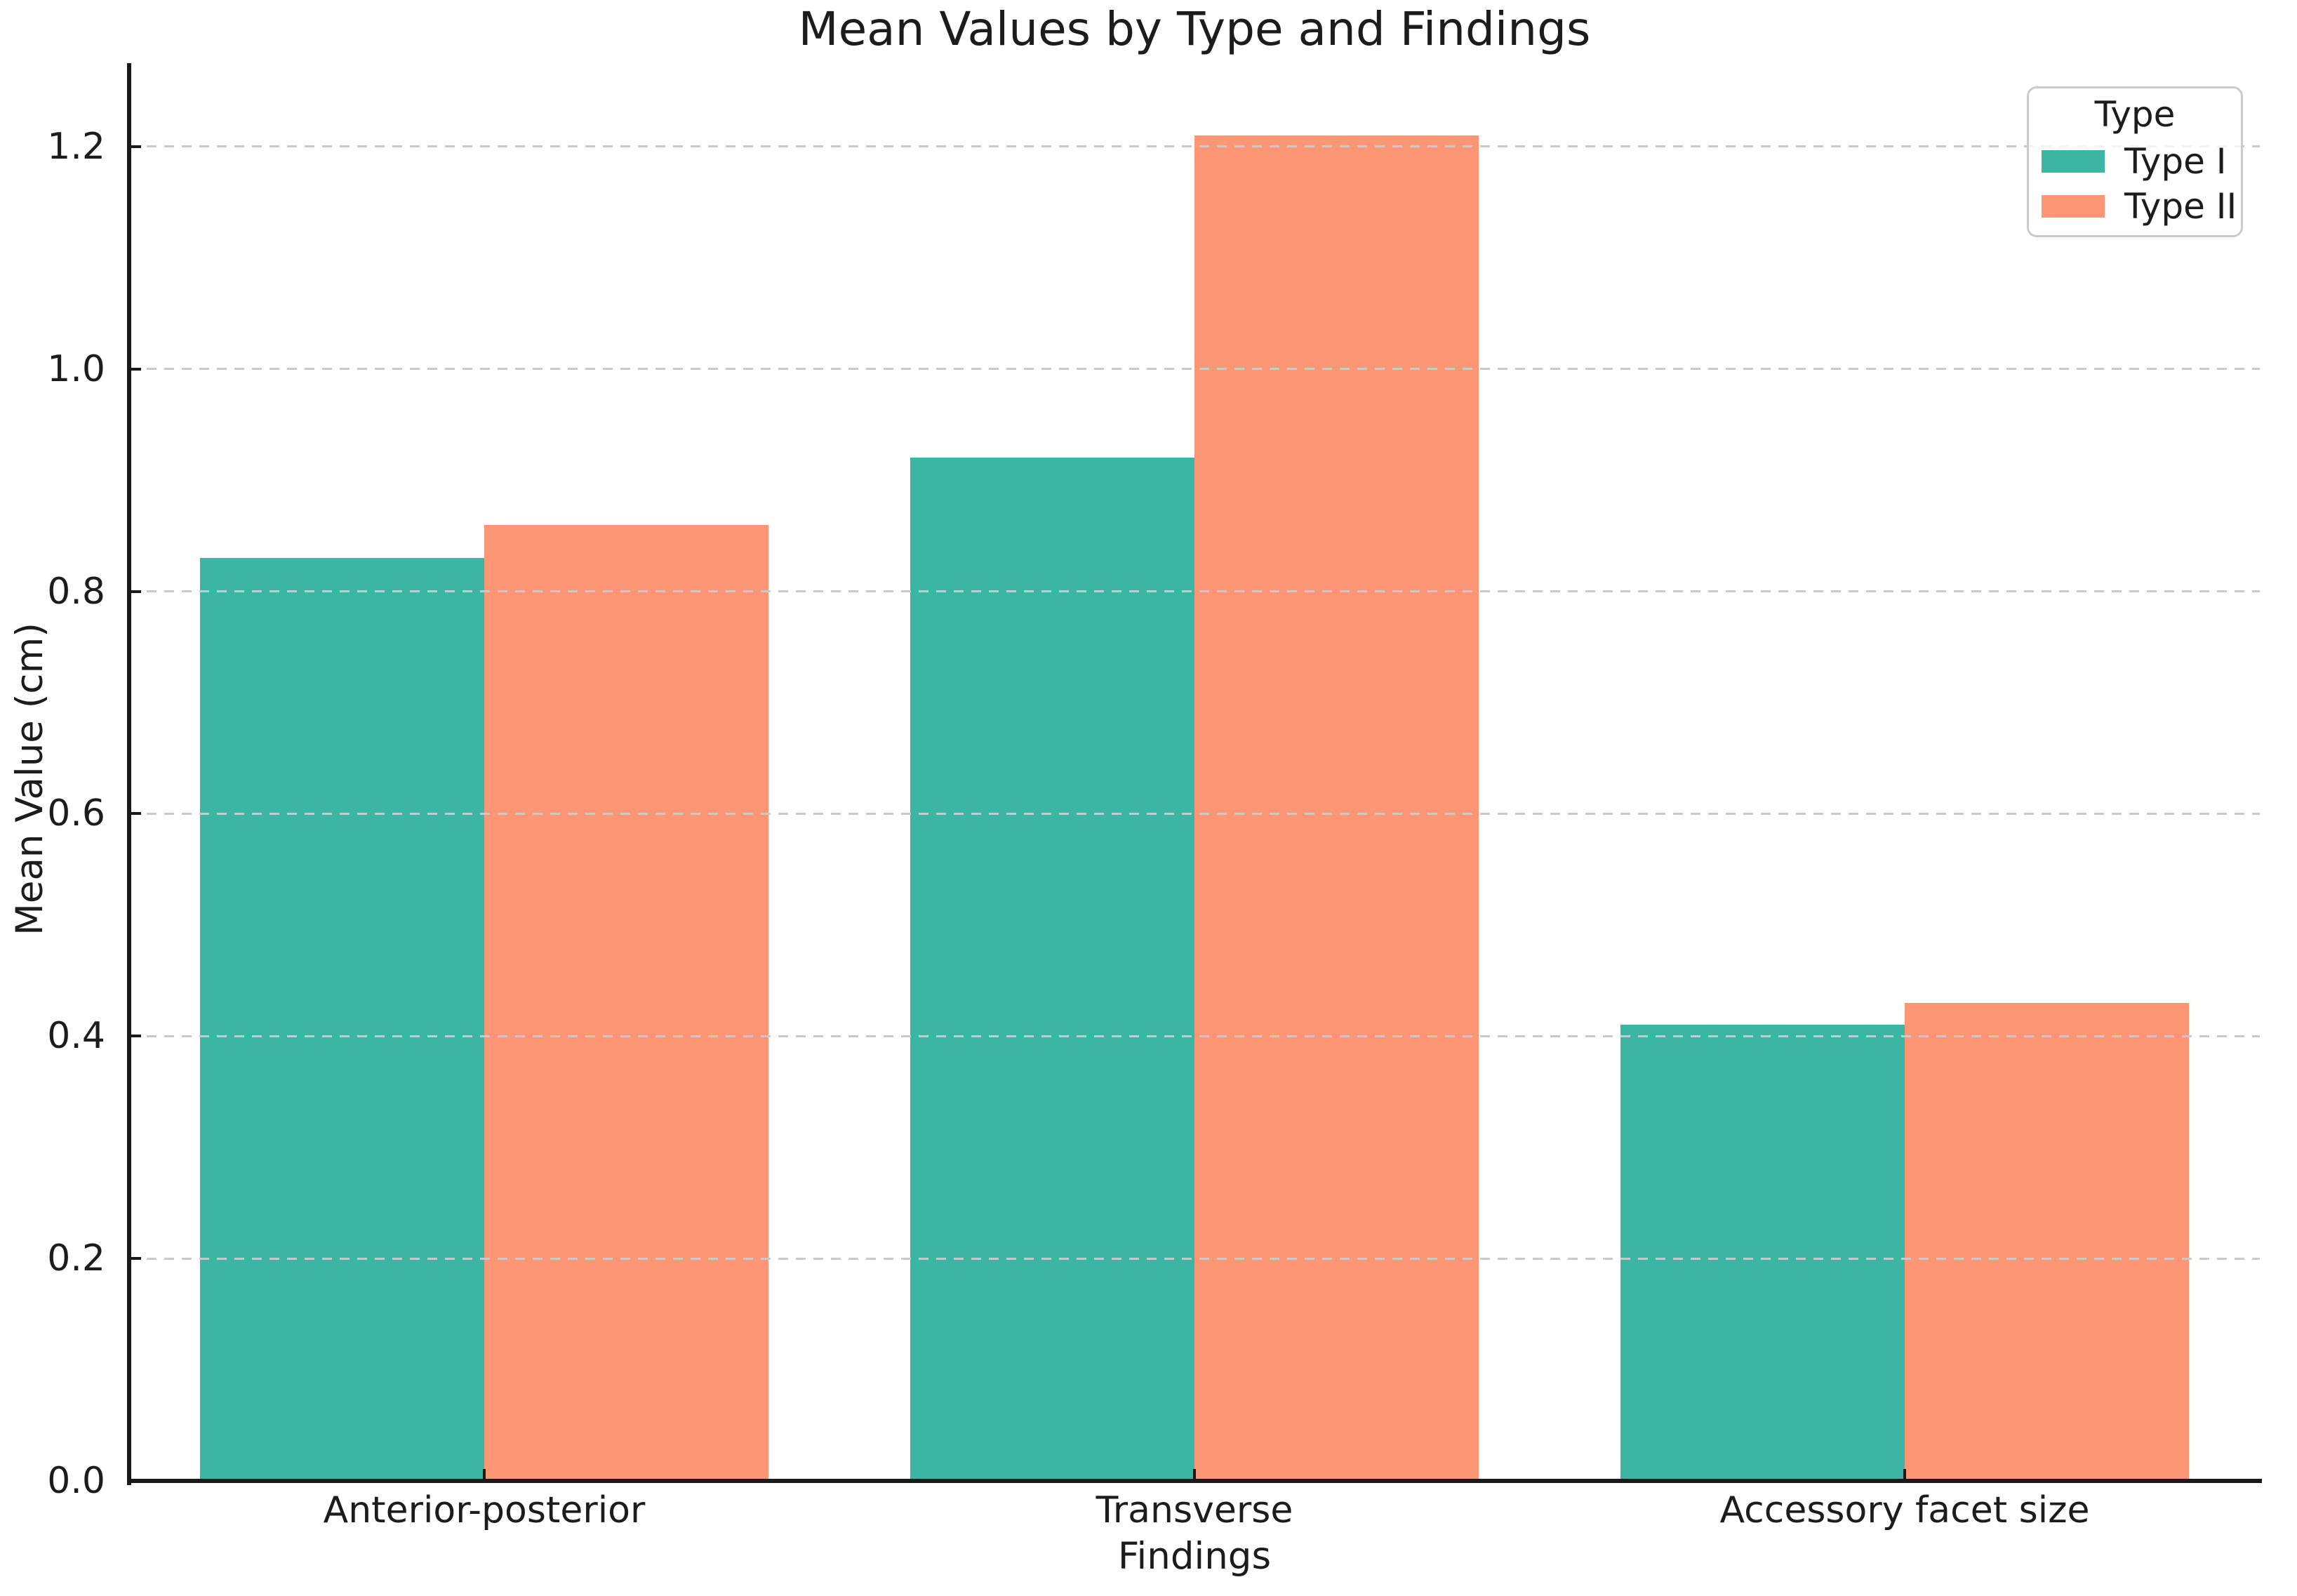 Image resolution: width=2297 pixels, height=1596 pixels. Describe the element at coordinates (1194, 1258) in the screenshot. I see `gridline-y-0.2` at that location.